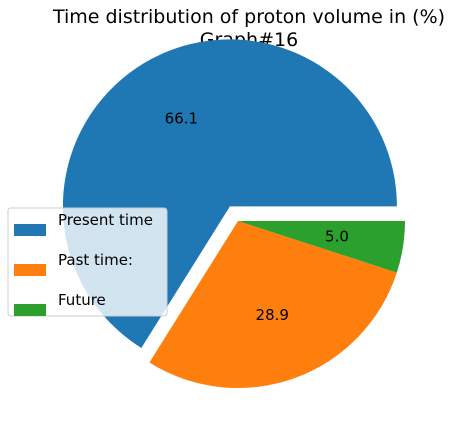 The height and width of the screenshot is (437, 449). What do you see at coordinates (95, 260) in the screenshot?
I see `legend-label: Past time:` at bounding box center [95, 260].